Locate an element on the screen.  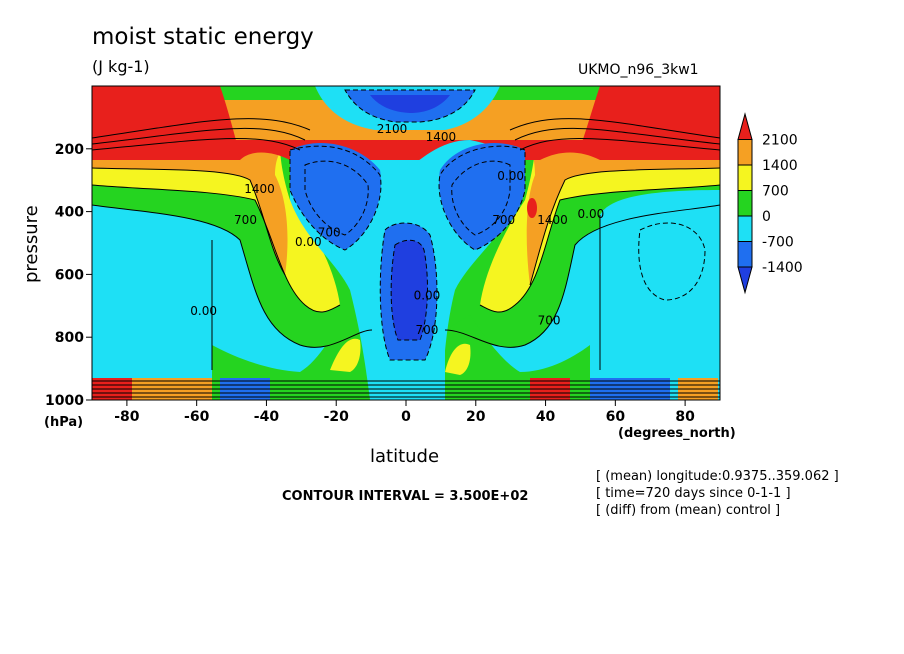
x-tick-label: -80 is located at coordinates (127, 417).